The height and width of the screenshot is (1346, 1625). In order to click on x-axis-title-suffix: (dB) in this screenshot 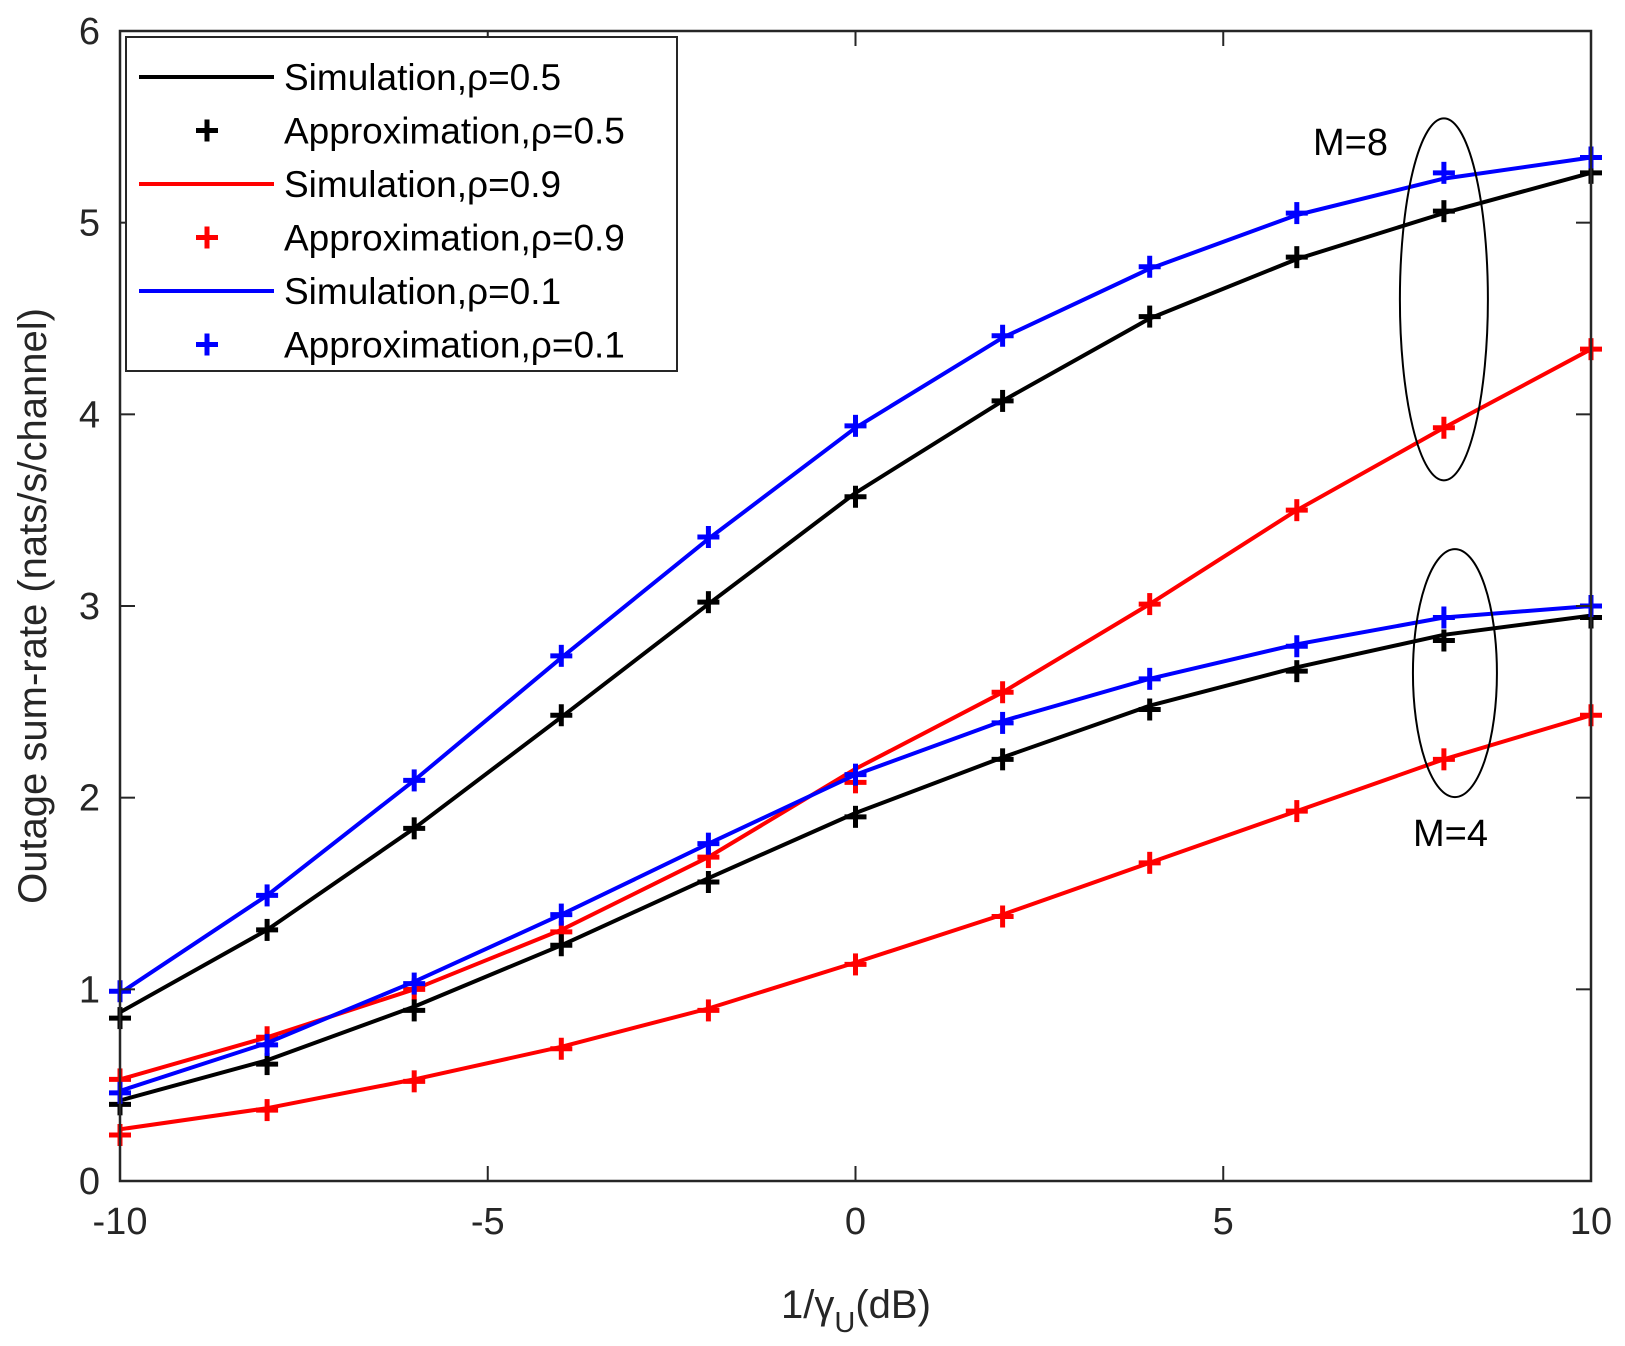, I will do `click(893, 1305)`.